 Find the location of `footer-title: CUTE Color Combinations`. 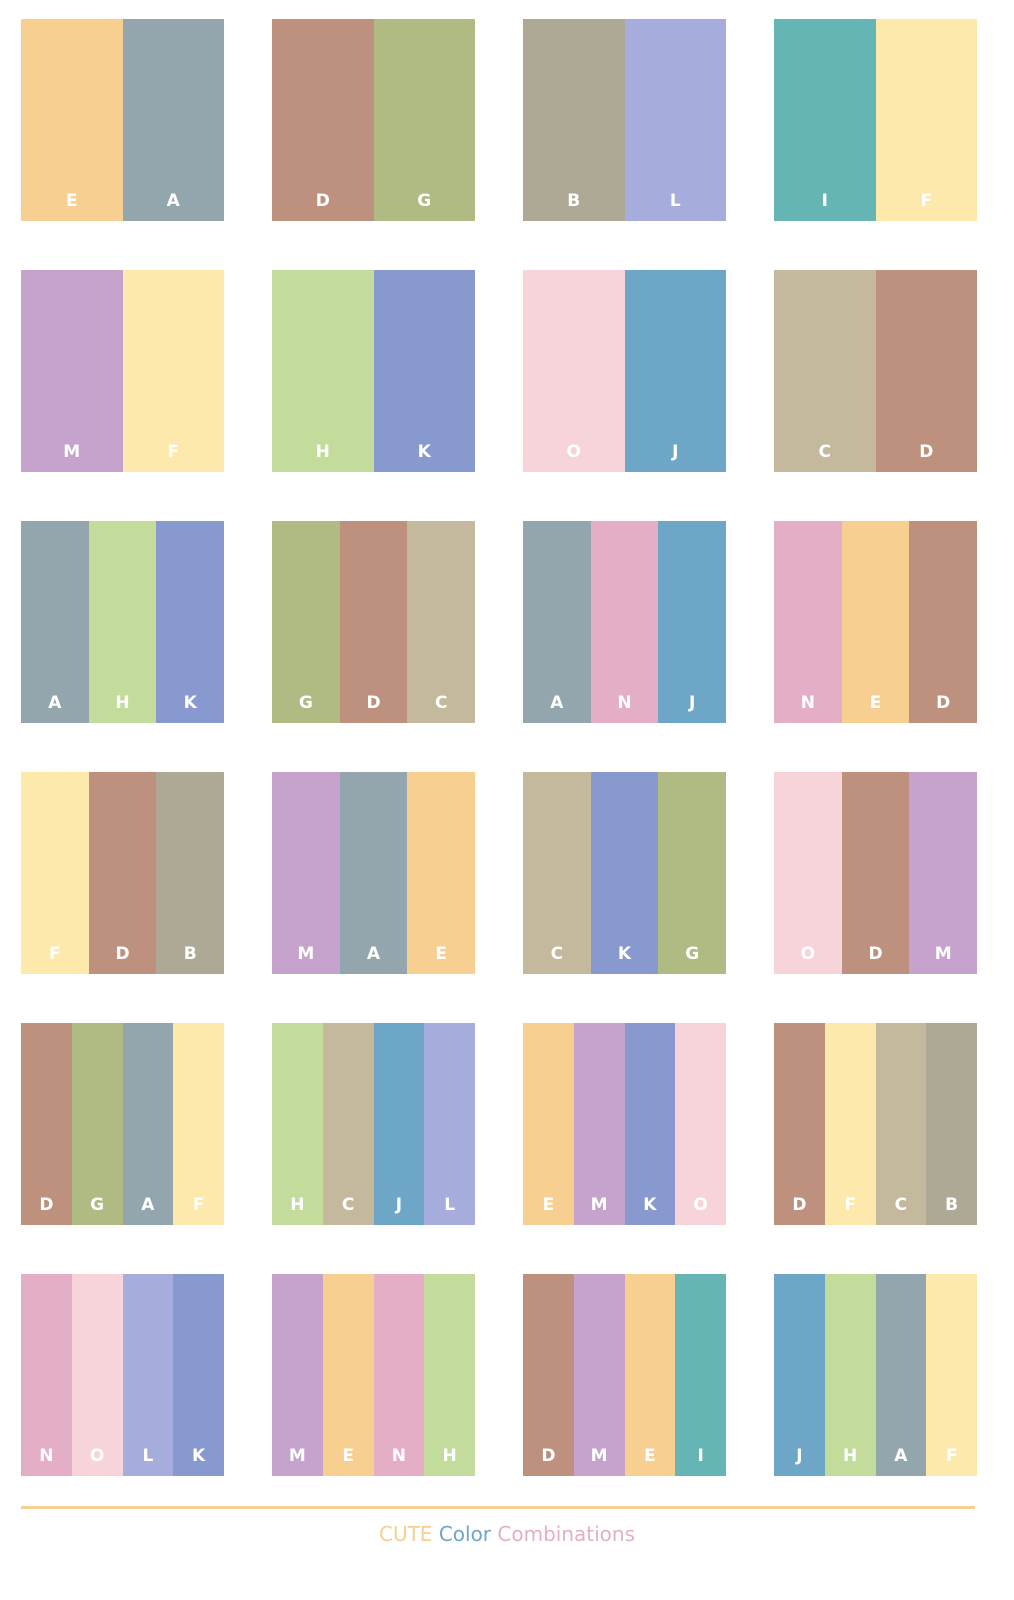

footer-title: CUTE Color Combinations is located at coordinates (507, 1534).